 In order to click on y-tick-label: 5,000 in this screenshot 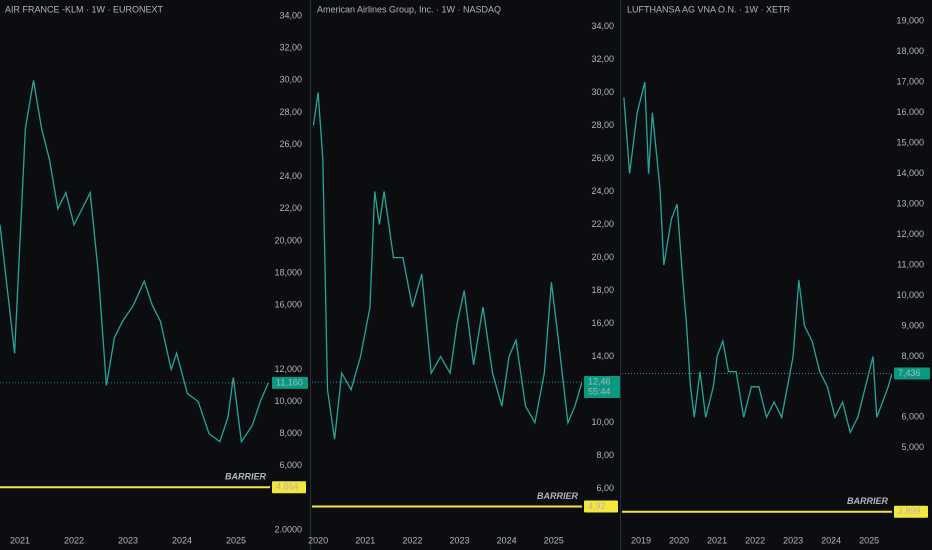, I will do `click(912, 447)`.